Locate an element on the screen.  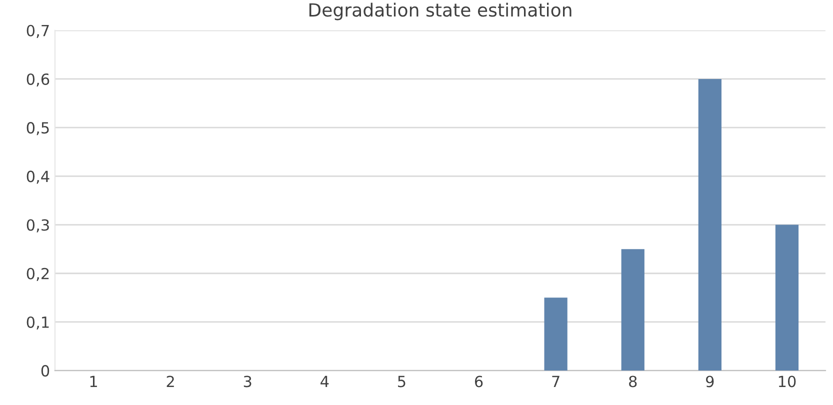
x-tick-label: 3 is located at coordinates (248, 382).